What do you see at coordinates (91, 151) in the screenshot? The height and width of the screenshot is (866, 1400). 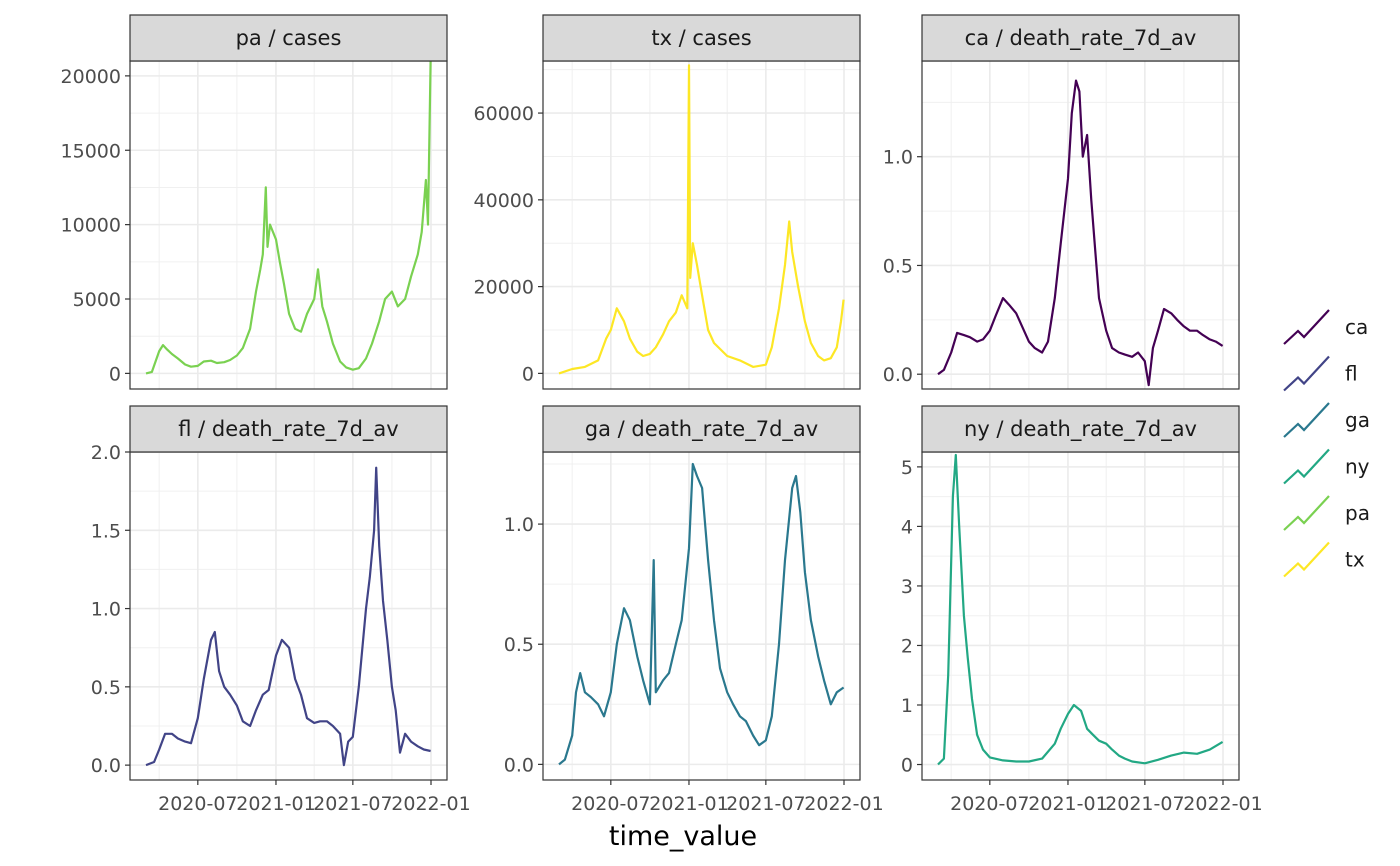 I see `y-tick-label: 15000` at bounding box center [91, 151].